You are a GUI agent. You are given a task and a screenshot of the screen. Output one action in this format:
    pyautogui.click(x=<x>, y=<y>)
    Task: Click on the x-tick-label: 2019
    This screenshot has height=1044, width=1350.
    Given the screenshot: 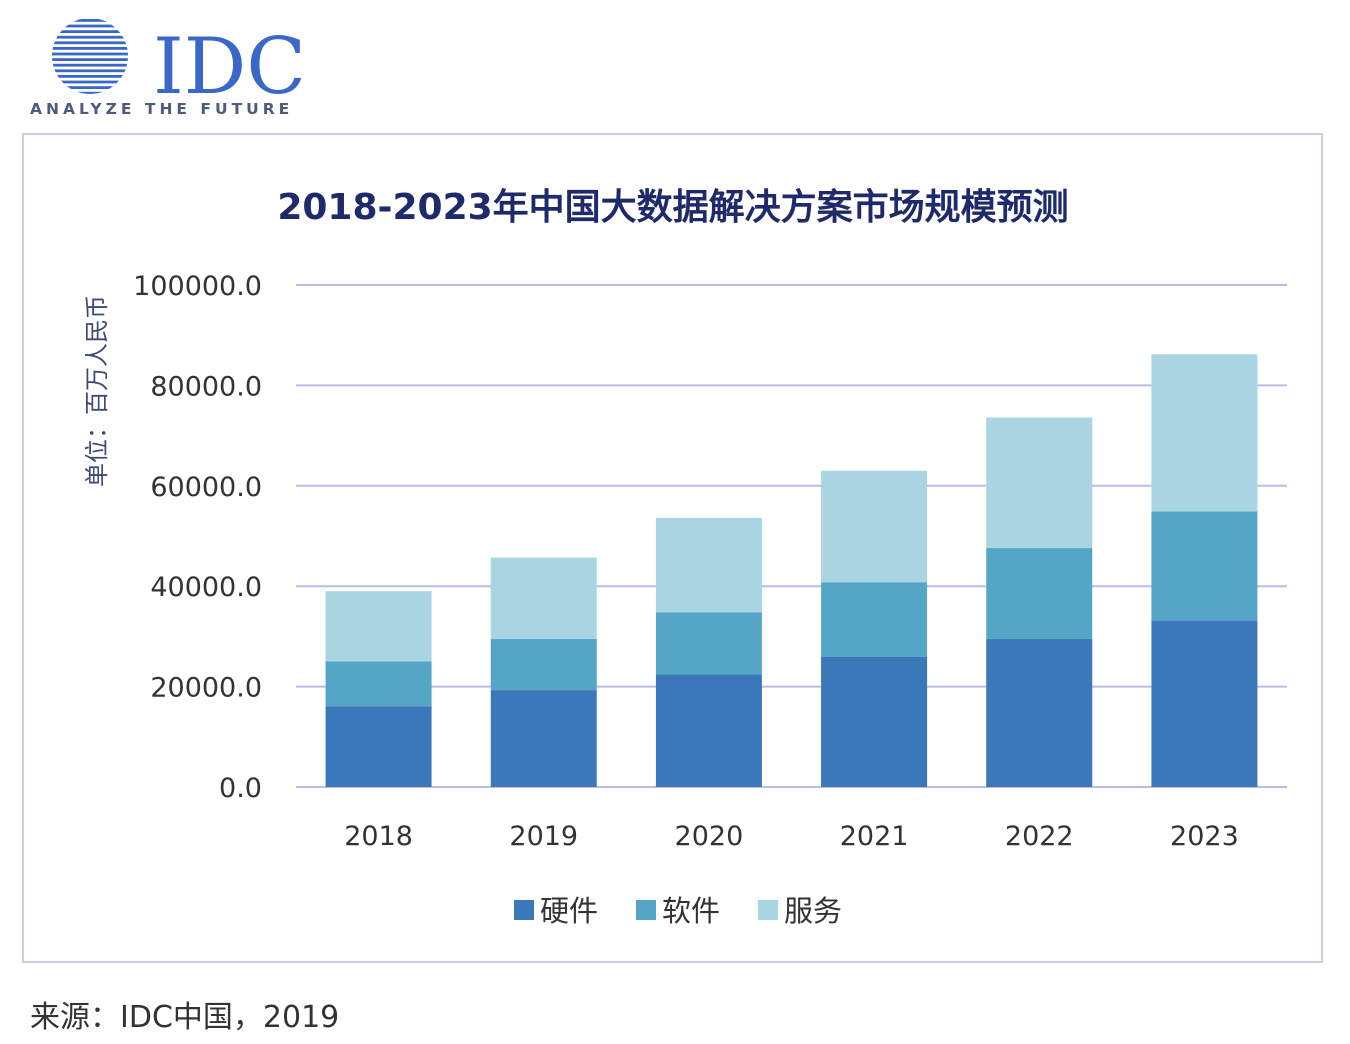 What is the action you would take?
    pyautogui.click(x=543, y=836)
    